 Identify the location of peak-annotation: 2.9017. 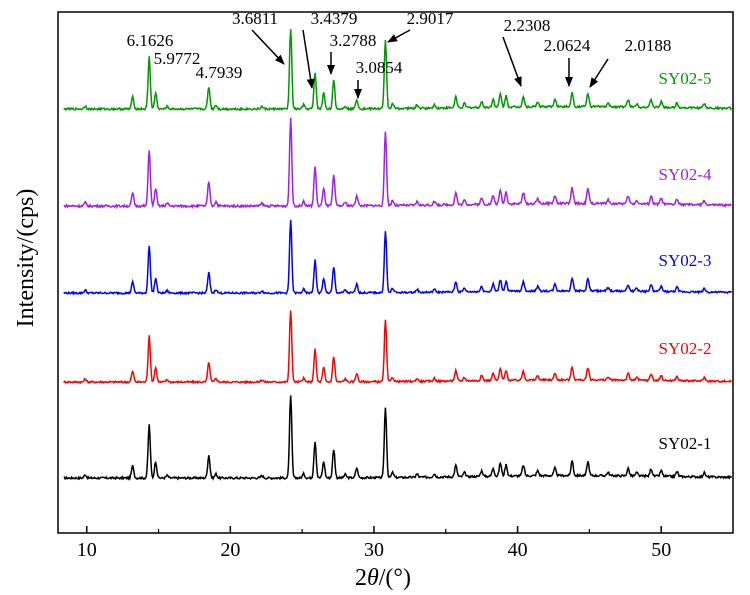
(430, 18).